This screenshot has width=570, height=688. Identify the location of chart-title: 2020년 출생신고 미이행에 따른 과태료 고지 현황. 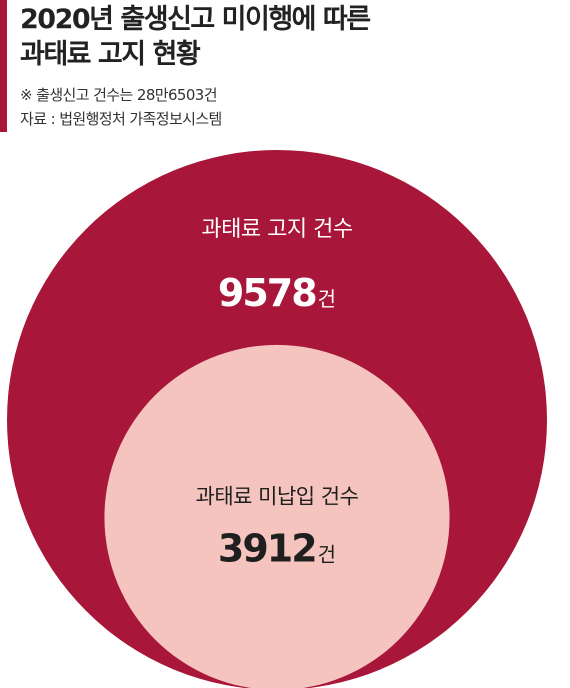
(195, 37).